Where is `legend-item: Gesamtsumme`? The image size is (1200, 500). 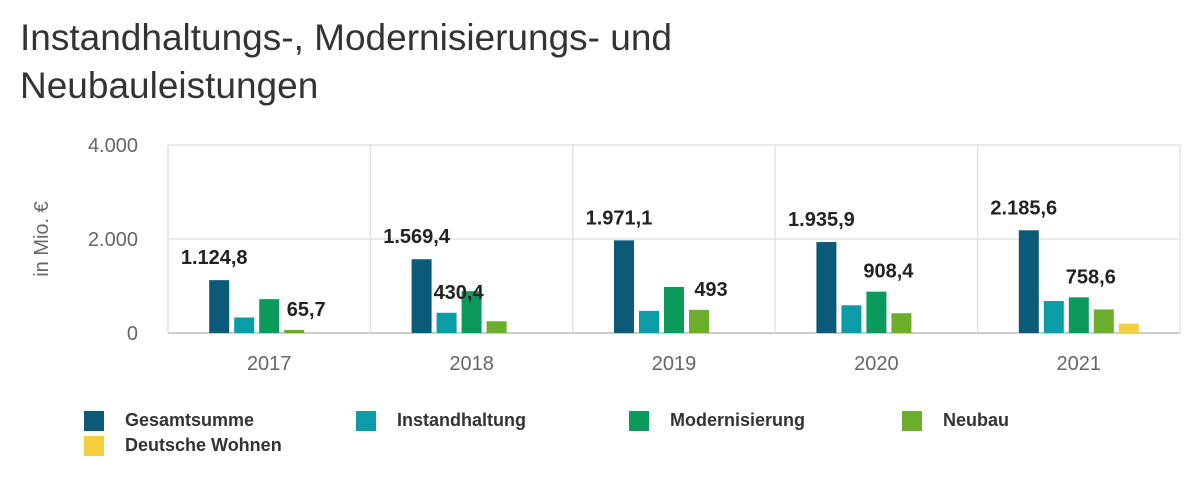 legend-item: Gesamtsumme is located at coordinates (169, 420).